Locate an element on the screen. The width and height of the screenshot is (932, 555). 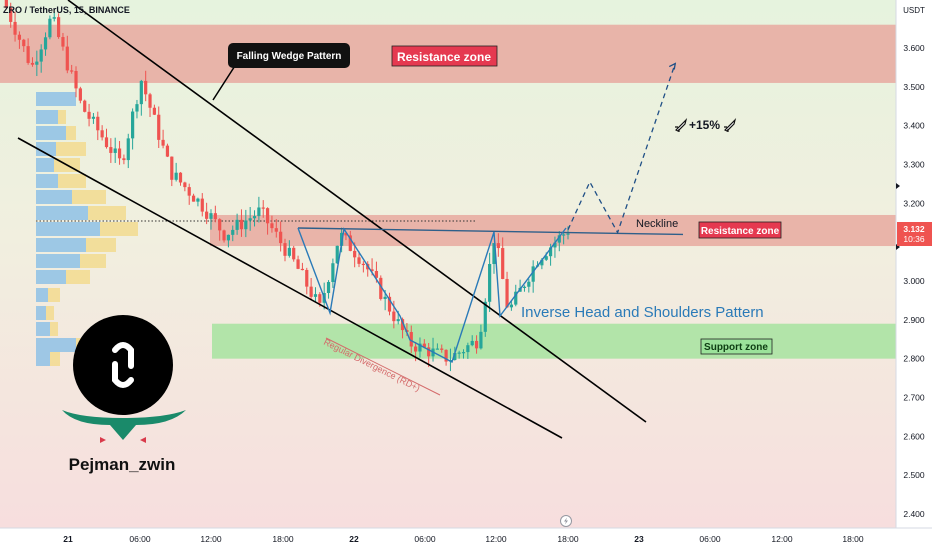
y-tick-label: 2.700 is located at coordinates (914, 398).